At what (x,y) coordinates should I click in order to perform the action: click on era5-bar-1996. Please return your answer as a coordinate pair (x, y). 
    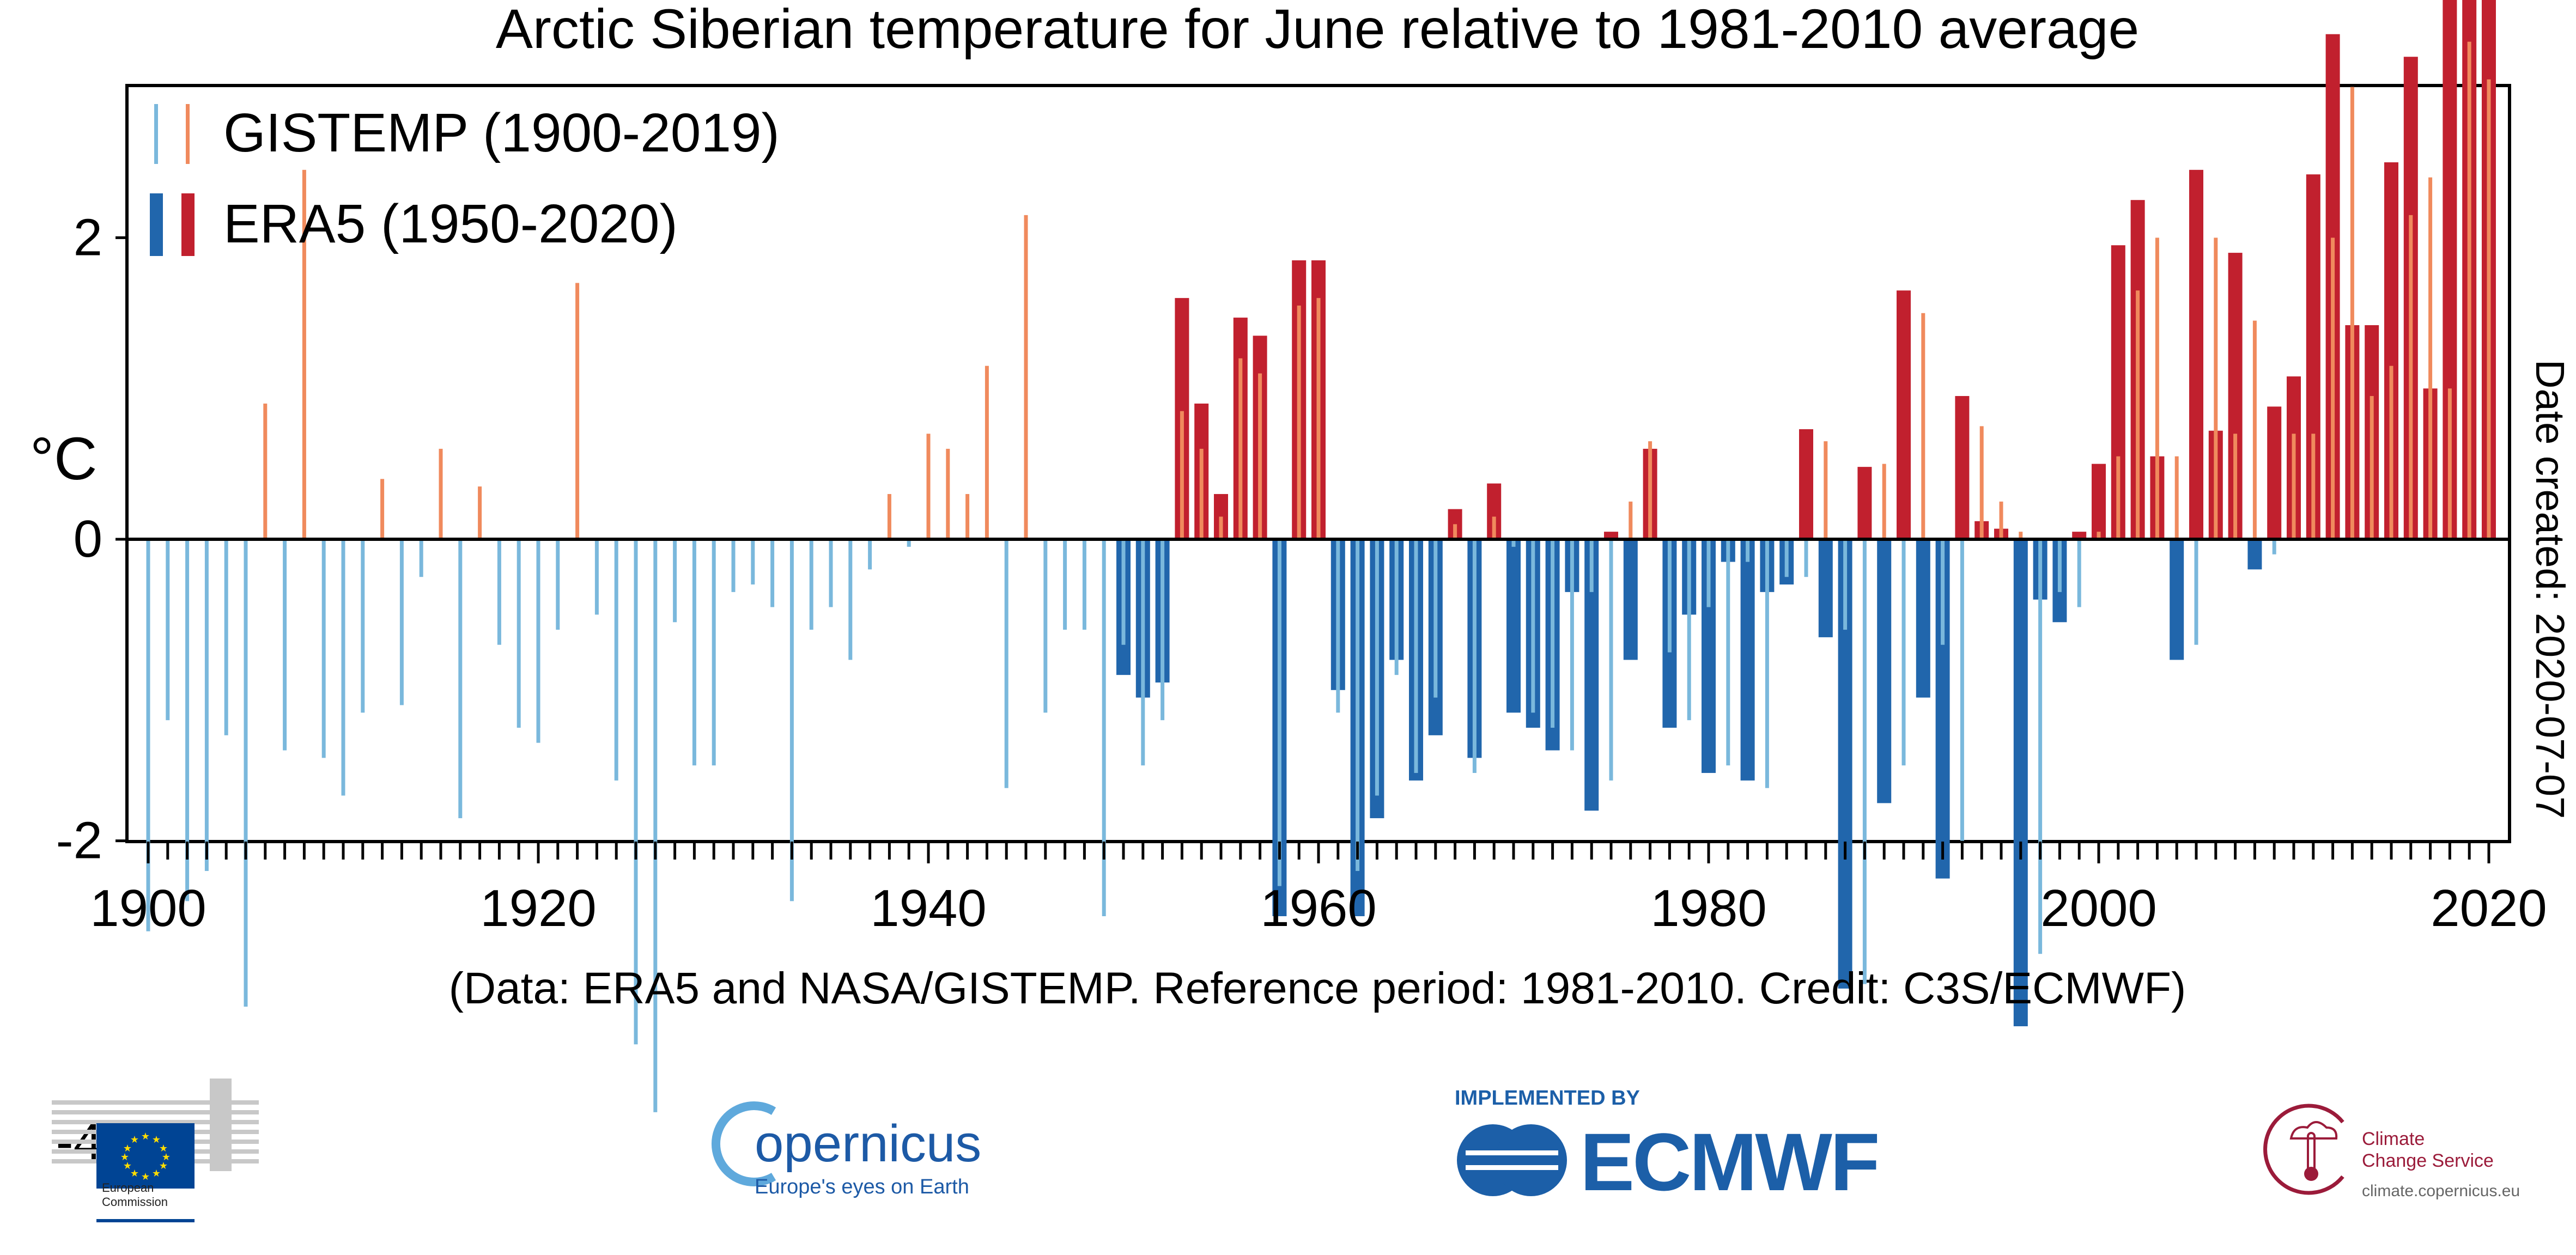
    Looking at the image, I should click on (2021, 783).